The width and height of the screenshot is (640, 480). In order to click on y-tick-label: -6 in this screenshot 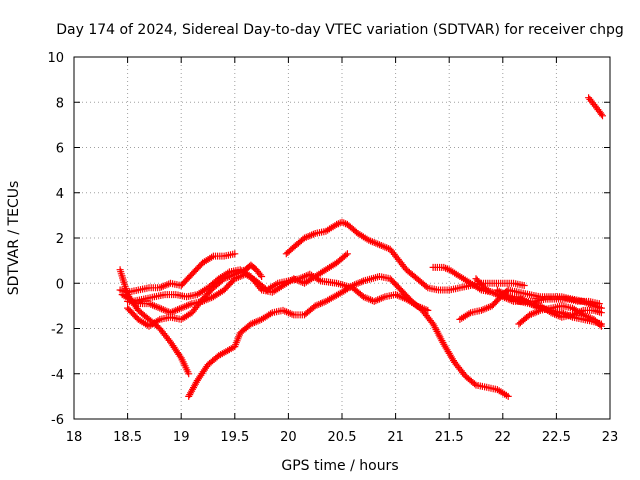, I will do `click(57, 420)`.